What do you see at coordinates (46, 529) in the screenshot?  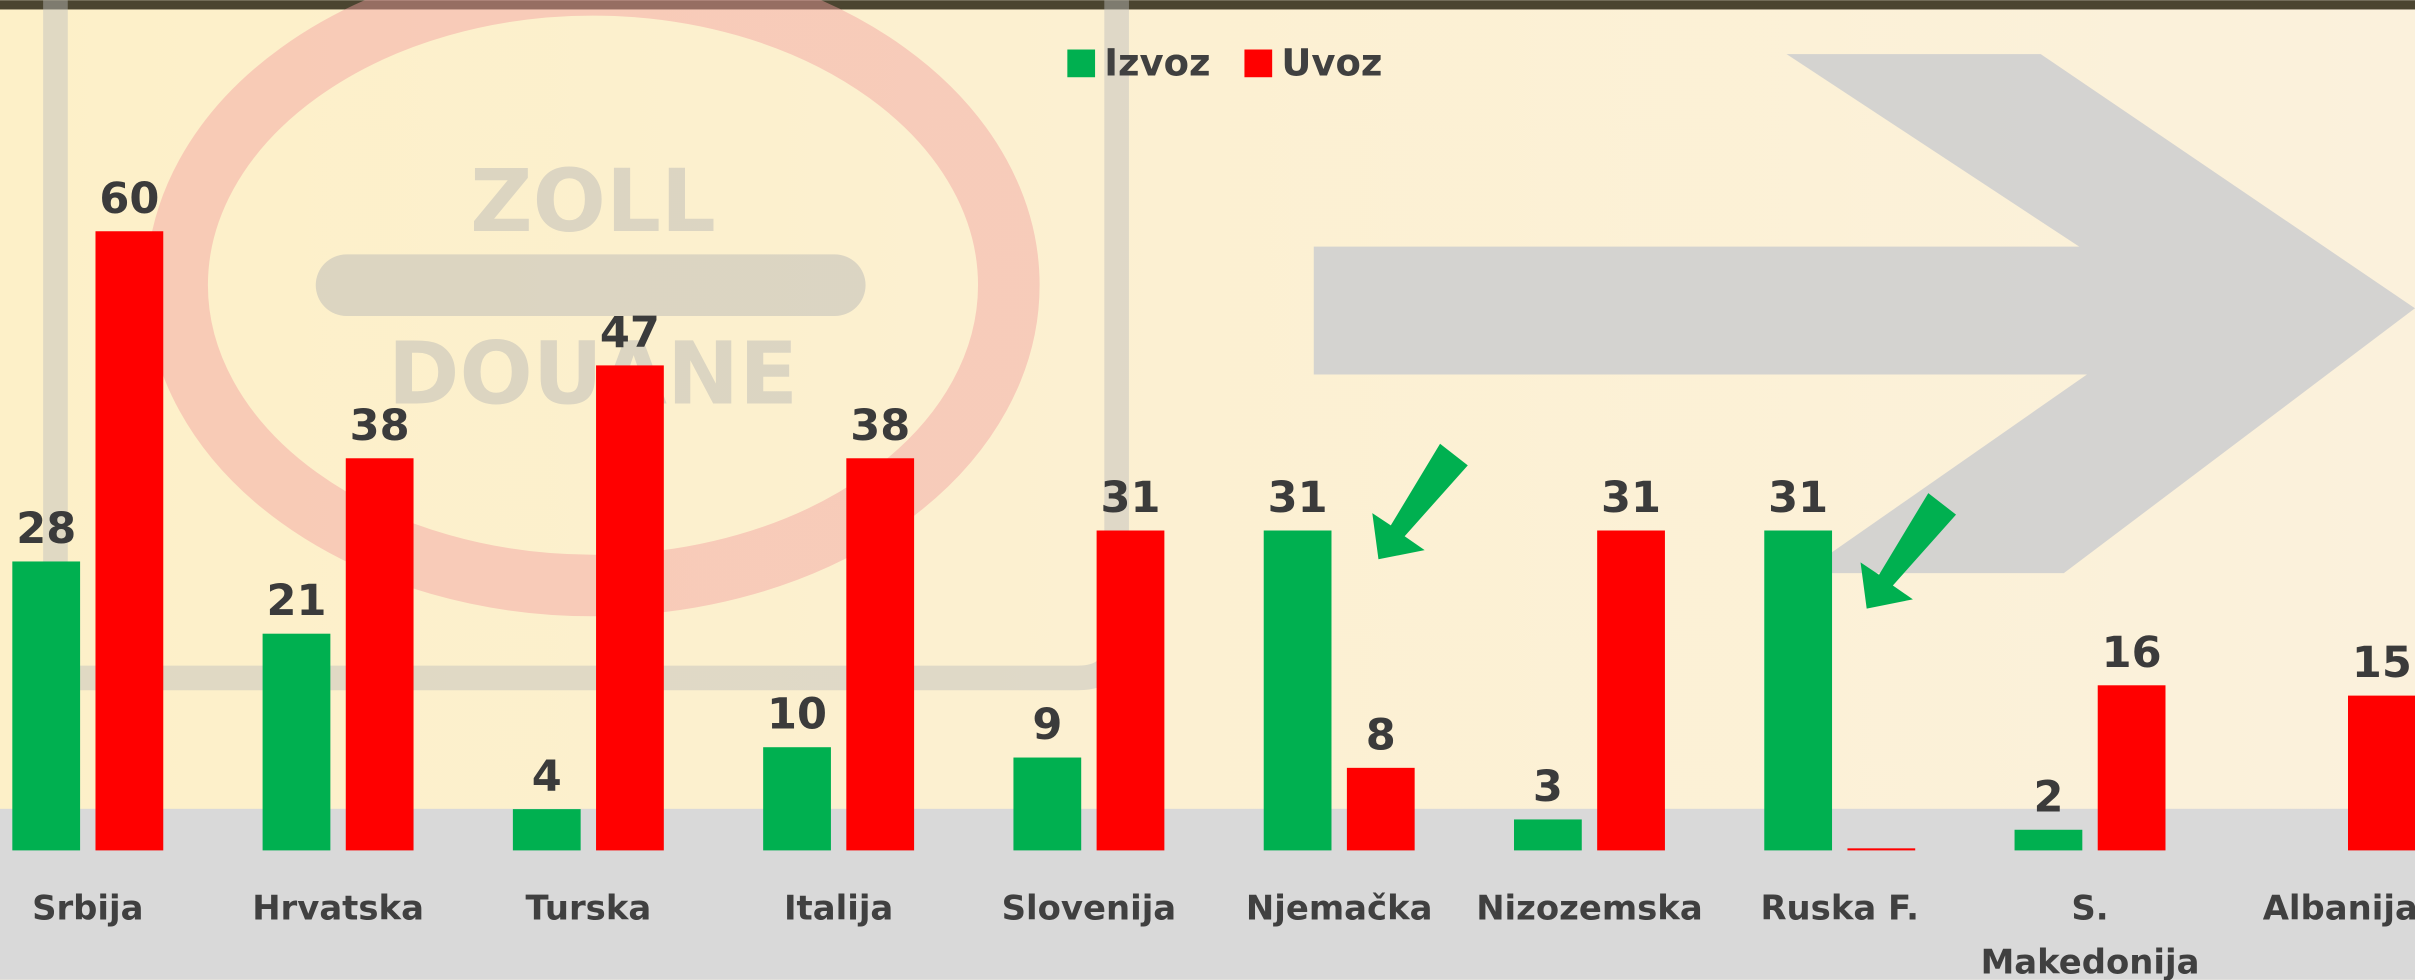 I see `value-label: 28` at bounding box center [46, 529].